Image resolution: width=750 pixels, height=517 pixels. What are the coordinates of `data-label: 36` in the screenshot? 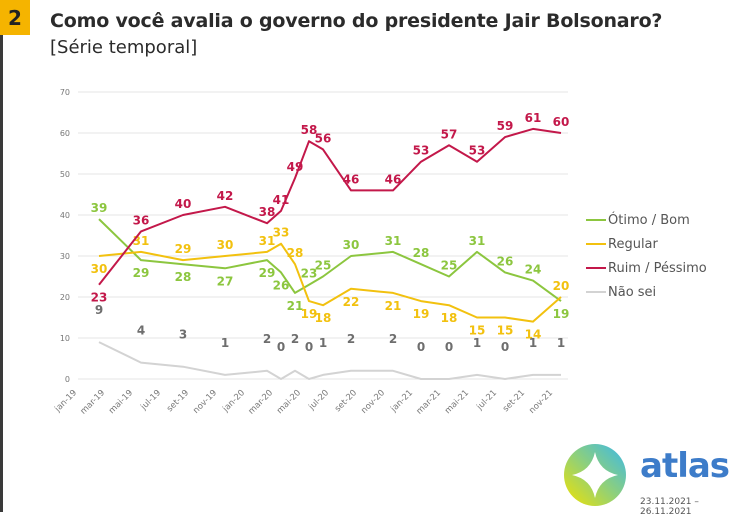 It's located at (141, 220).